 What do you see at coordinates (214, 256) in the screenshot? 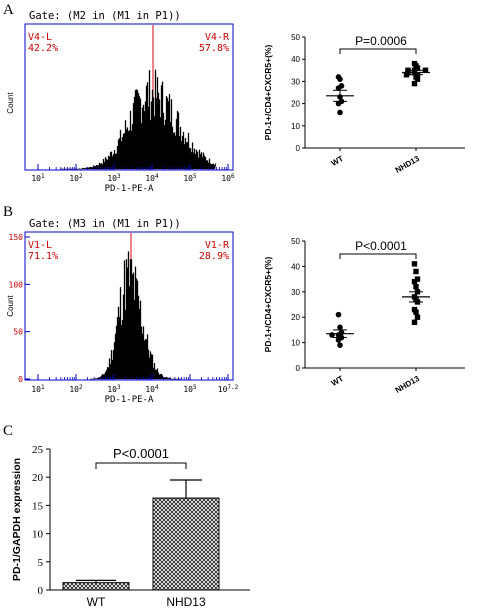
I see `hist-b-gate-right-pct: 28.9%` at bounding box center [214, 256].